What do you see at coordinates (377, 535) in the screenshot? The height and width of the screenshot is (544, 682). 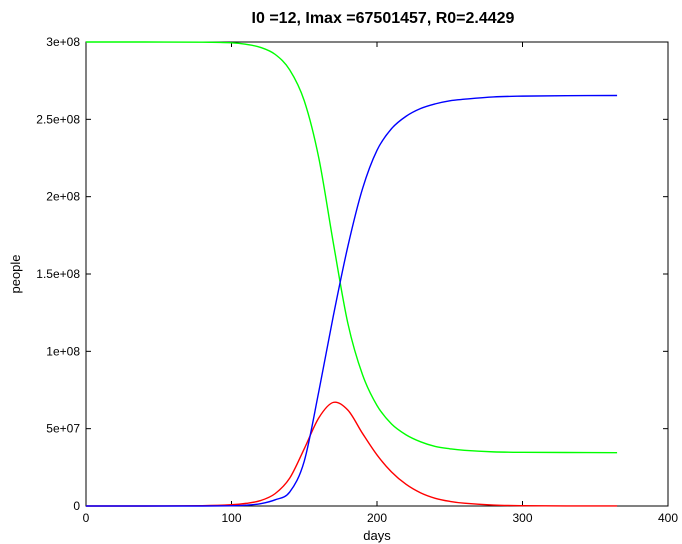 I see `x-axis-label: days` at bounding box center [377, 535].